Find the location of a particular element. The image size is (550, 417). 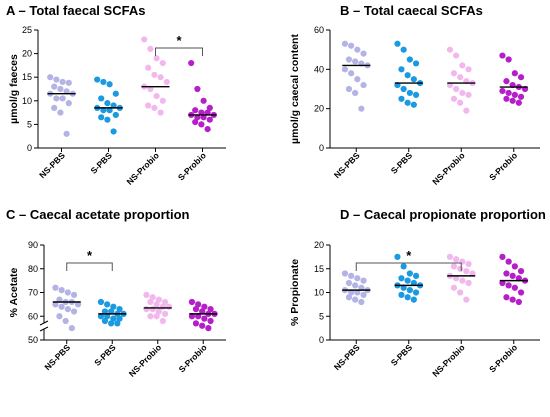

y-tick-label: 25 is located at coordinates (27, 30).